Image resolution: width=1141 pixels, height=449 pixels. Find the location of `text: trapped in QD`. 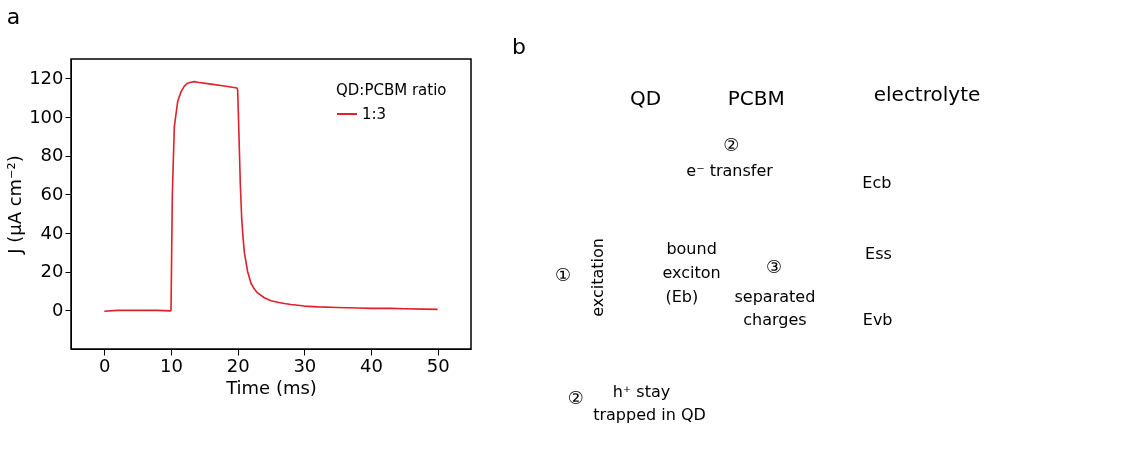

text: trapped in QD is located at coordinates (649, 414).